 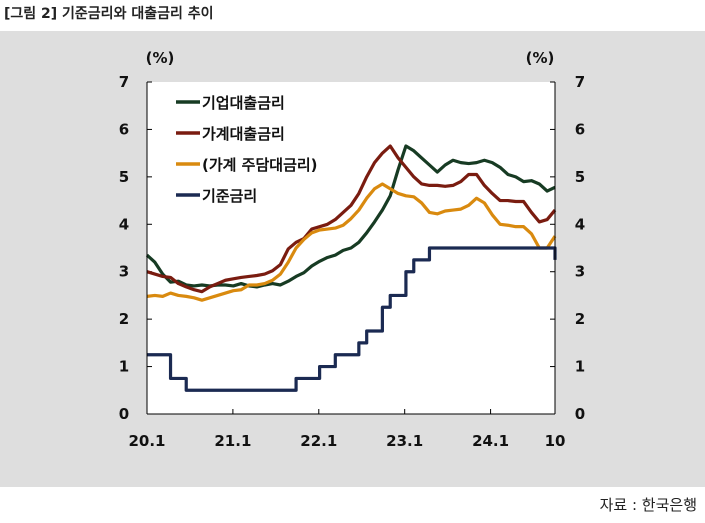 I want to click on x-tick-label: 23.1, so click(x=404, y=441).